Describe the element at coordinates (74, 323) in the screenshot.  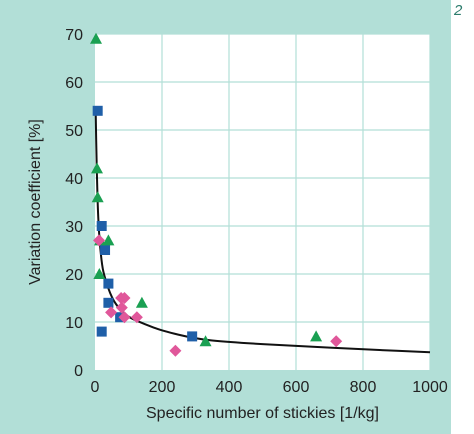
I see `y-tick-label: 10` at that location.